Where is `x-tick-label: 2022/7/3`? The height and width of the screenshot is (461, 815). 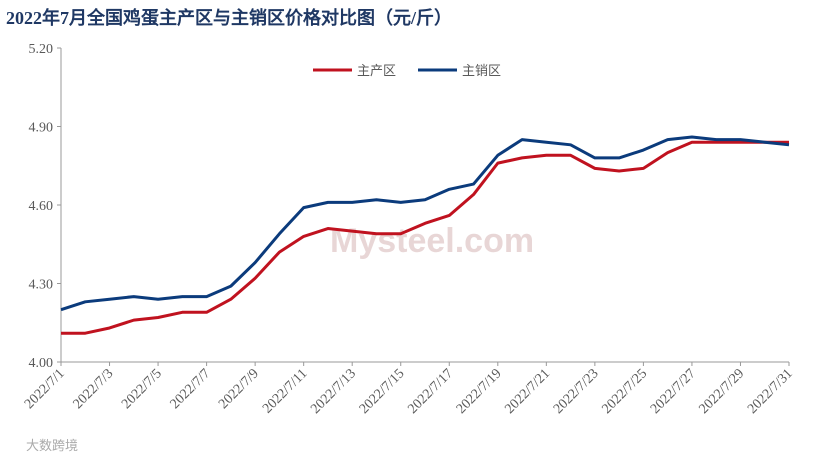 x-tick-label: 2022/7/3 is located at coordinates (94, 389).